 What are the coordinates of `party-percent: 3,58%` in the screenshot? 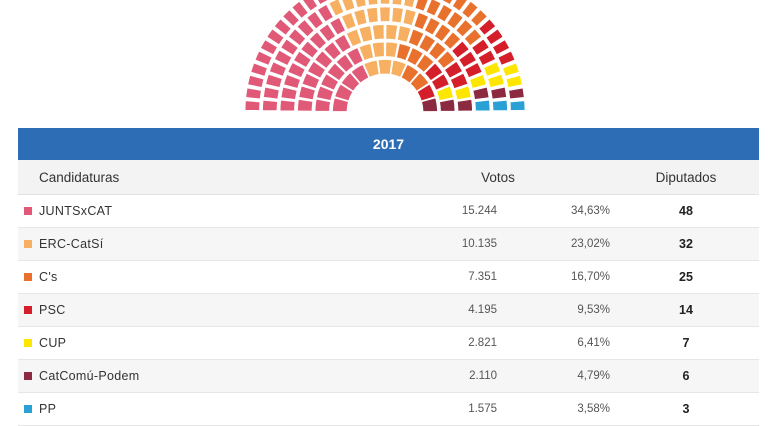 It's located at (593, 409).